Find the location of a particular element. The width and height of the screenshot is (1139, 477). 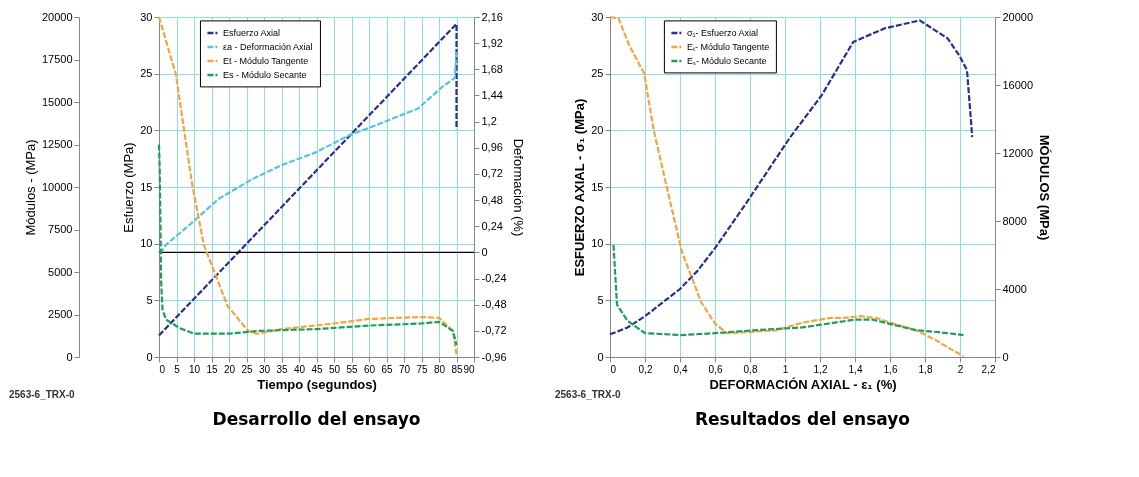

y3-tick-label: 15000 is located at coordinates (57, 101).